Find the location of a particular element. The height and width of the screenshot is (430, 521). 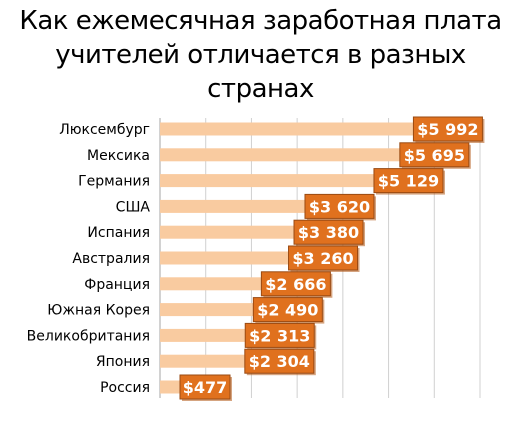

value-label: $3 380 is located at coordinates (328, 232).